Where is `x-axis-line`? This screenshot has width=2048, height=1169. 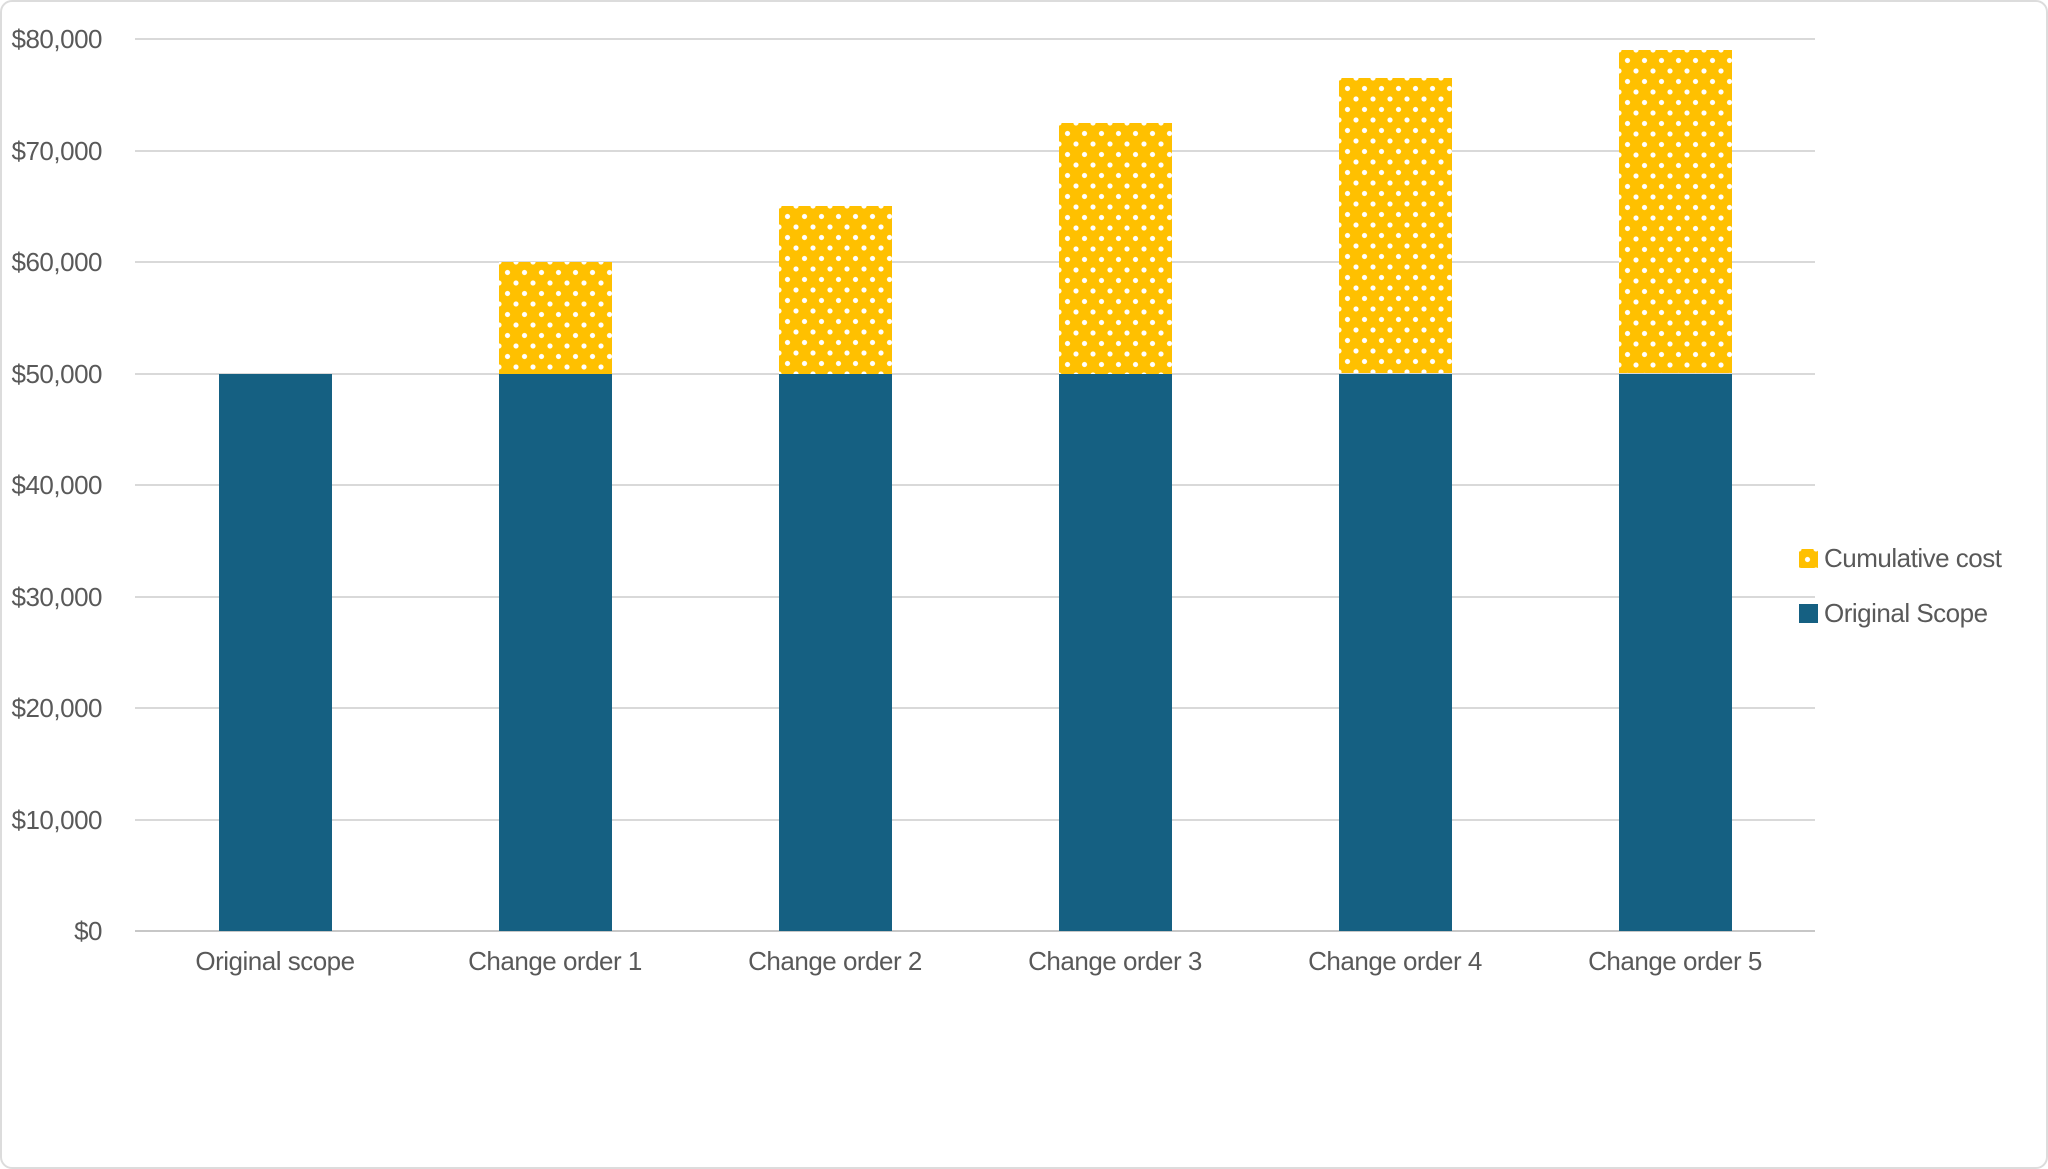
x-axis-line is located at coordinates (975, 931).